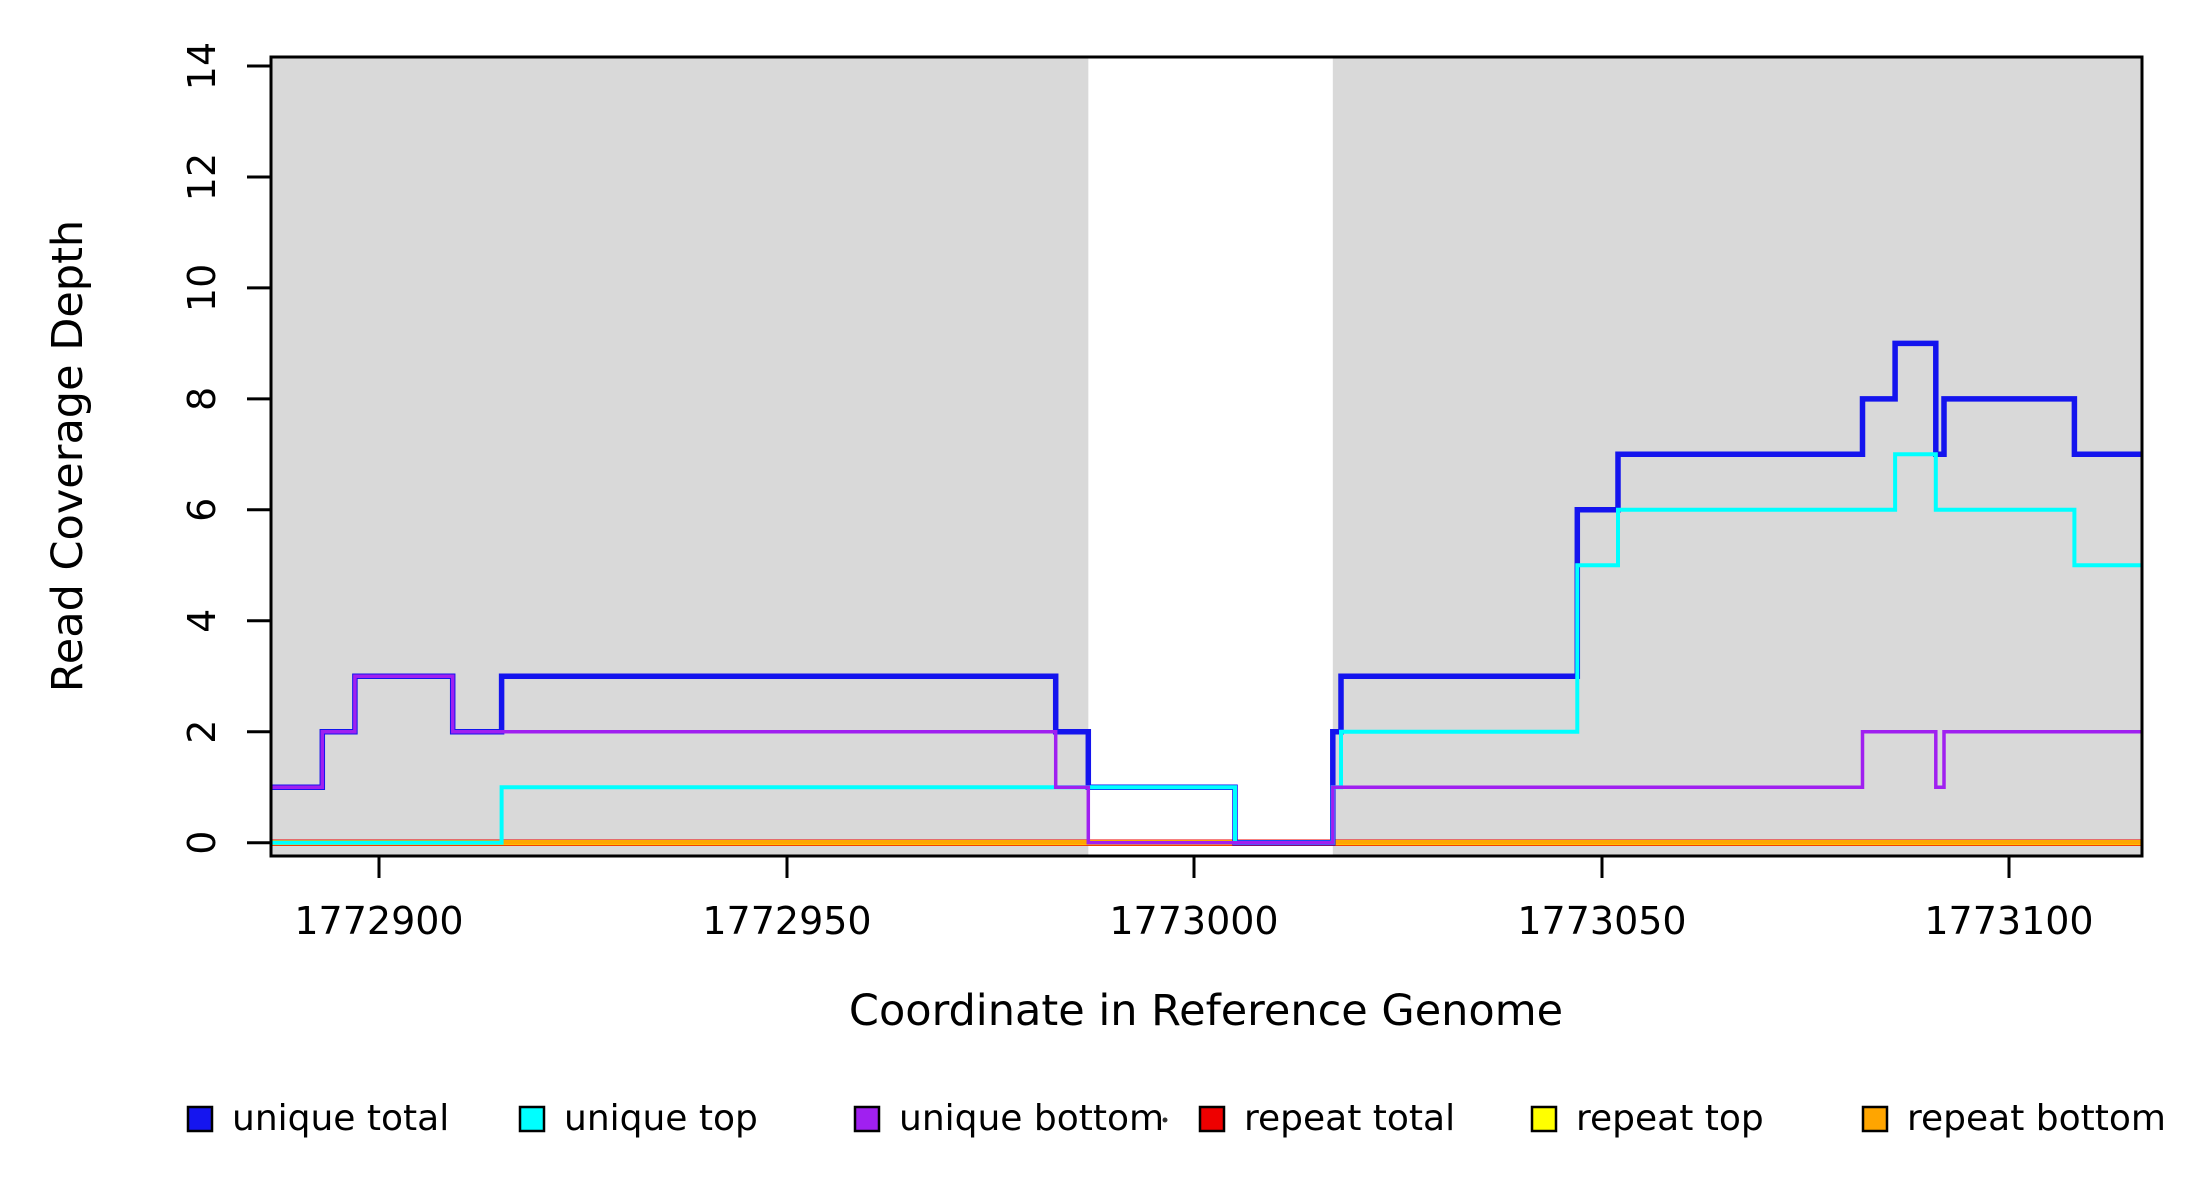 The width and height of the screenshot is (2200, 1204). I want to click on legend-label: unique bottom, so click(1031, 1118).